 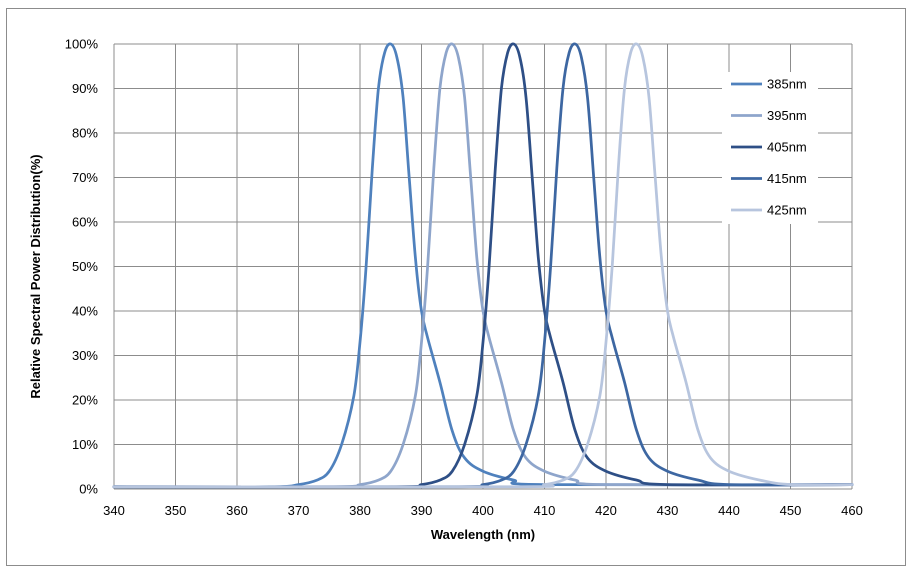 I want to click on x-tick-label: 350, so click(x=176, y=510).